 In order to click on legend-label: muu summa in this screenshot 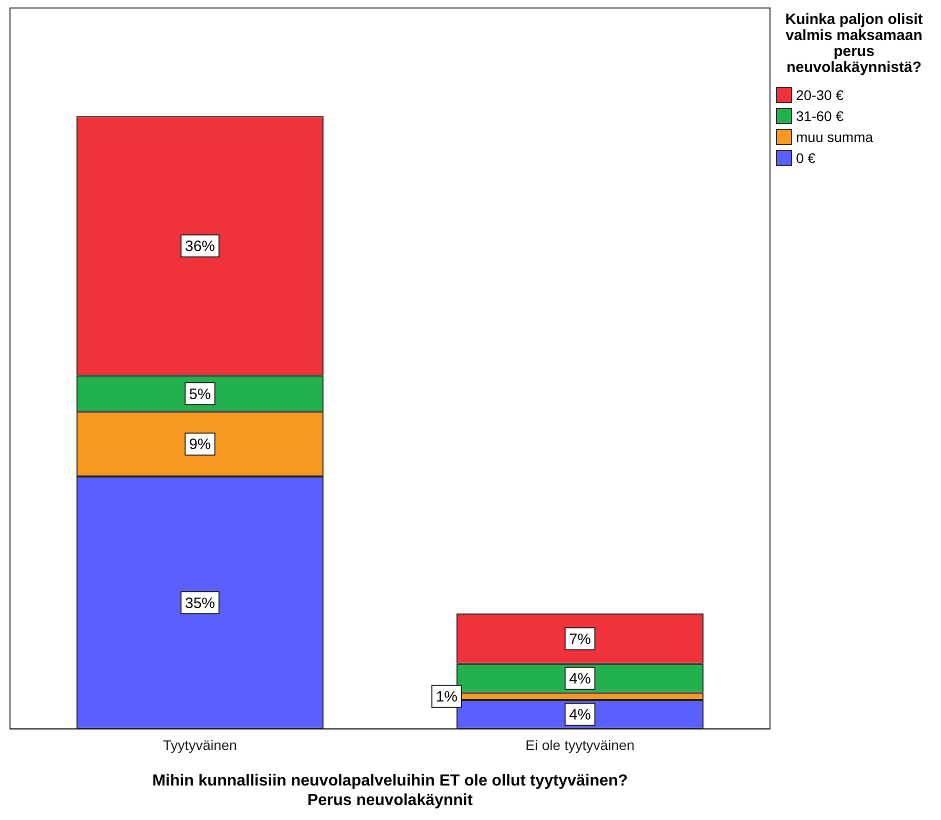, I will do `click(835, 136)`.